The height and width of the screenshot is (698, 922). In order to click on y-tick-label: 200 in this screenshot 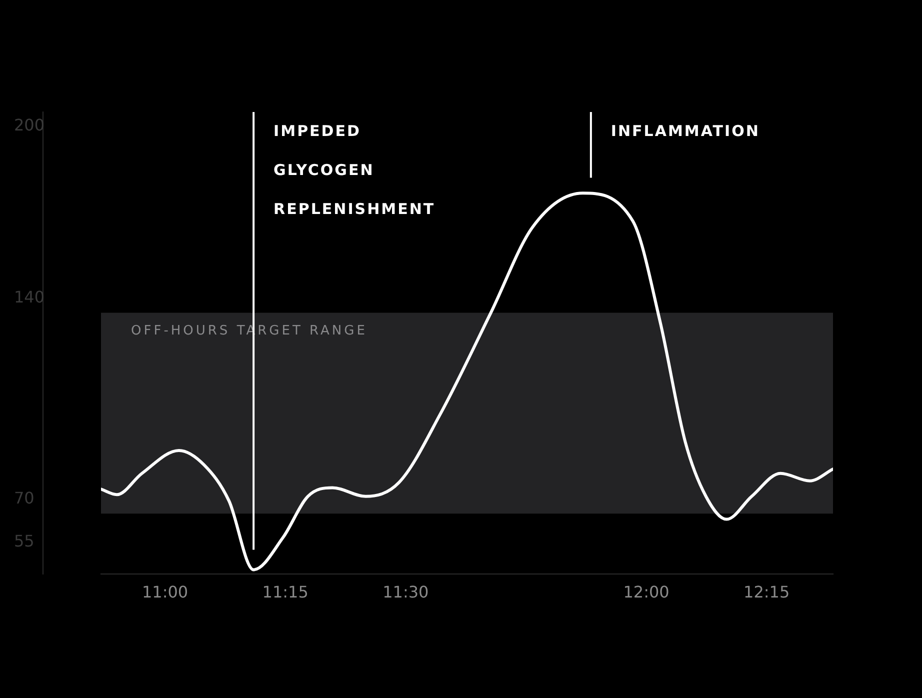, I will do `click(29, 125)`.